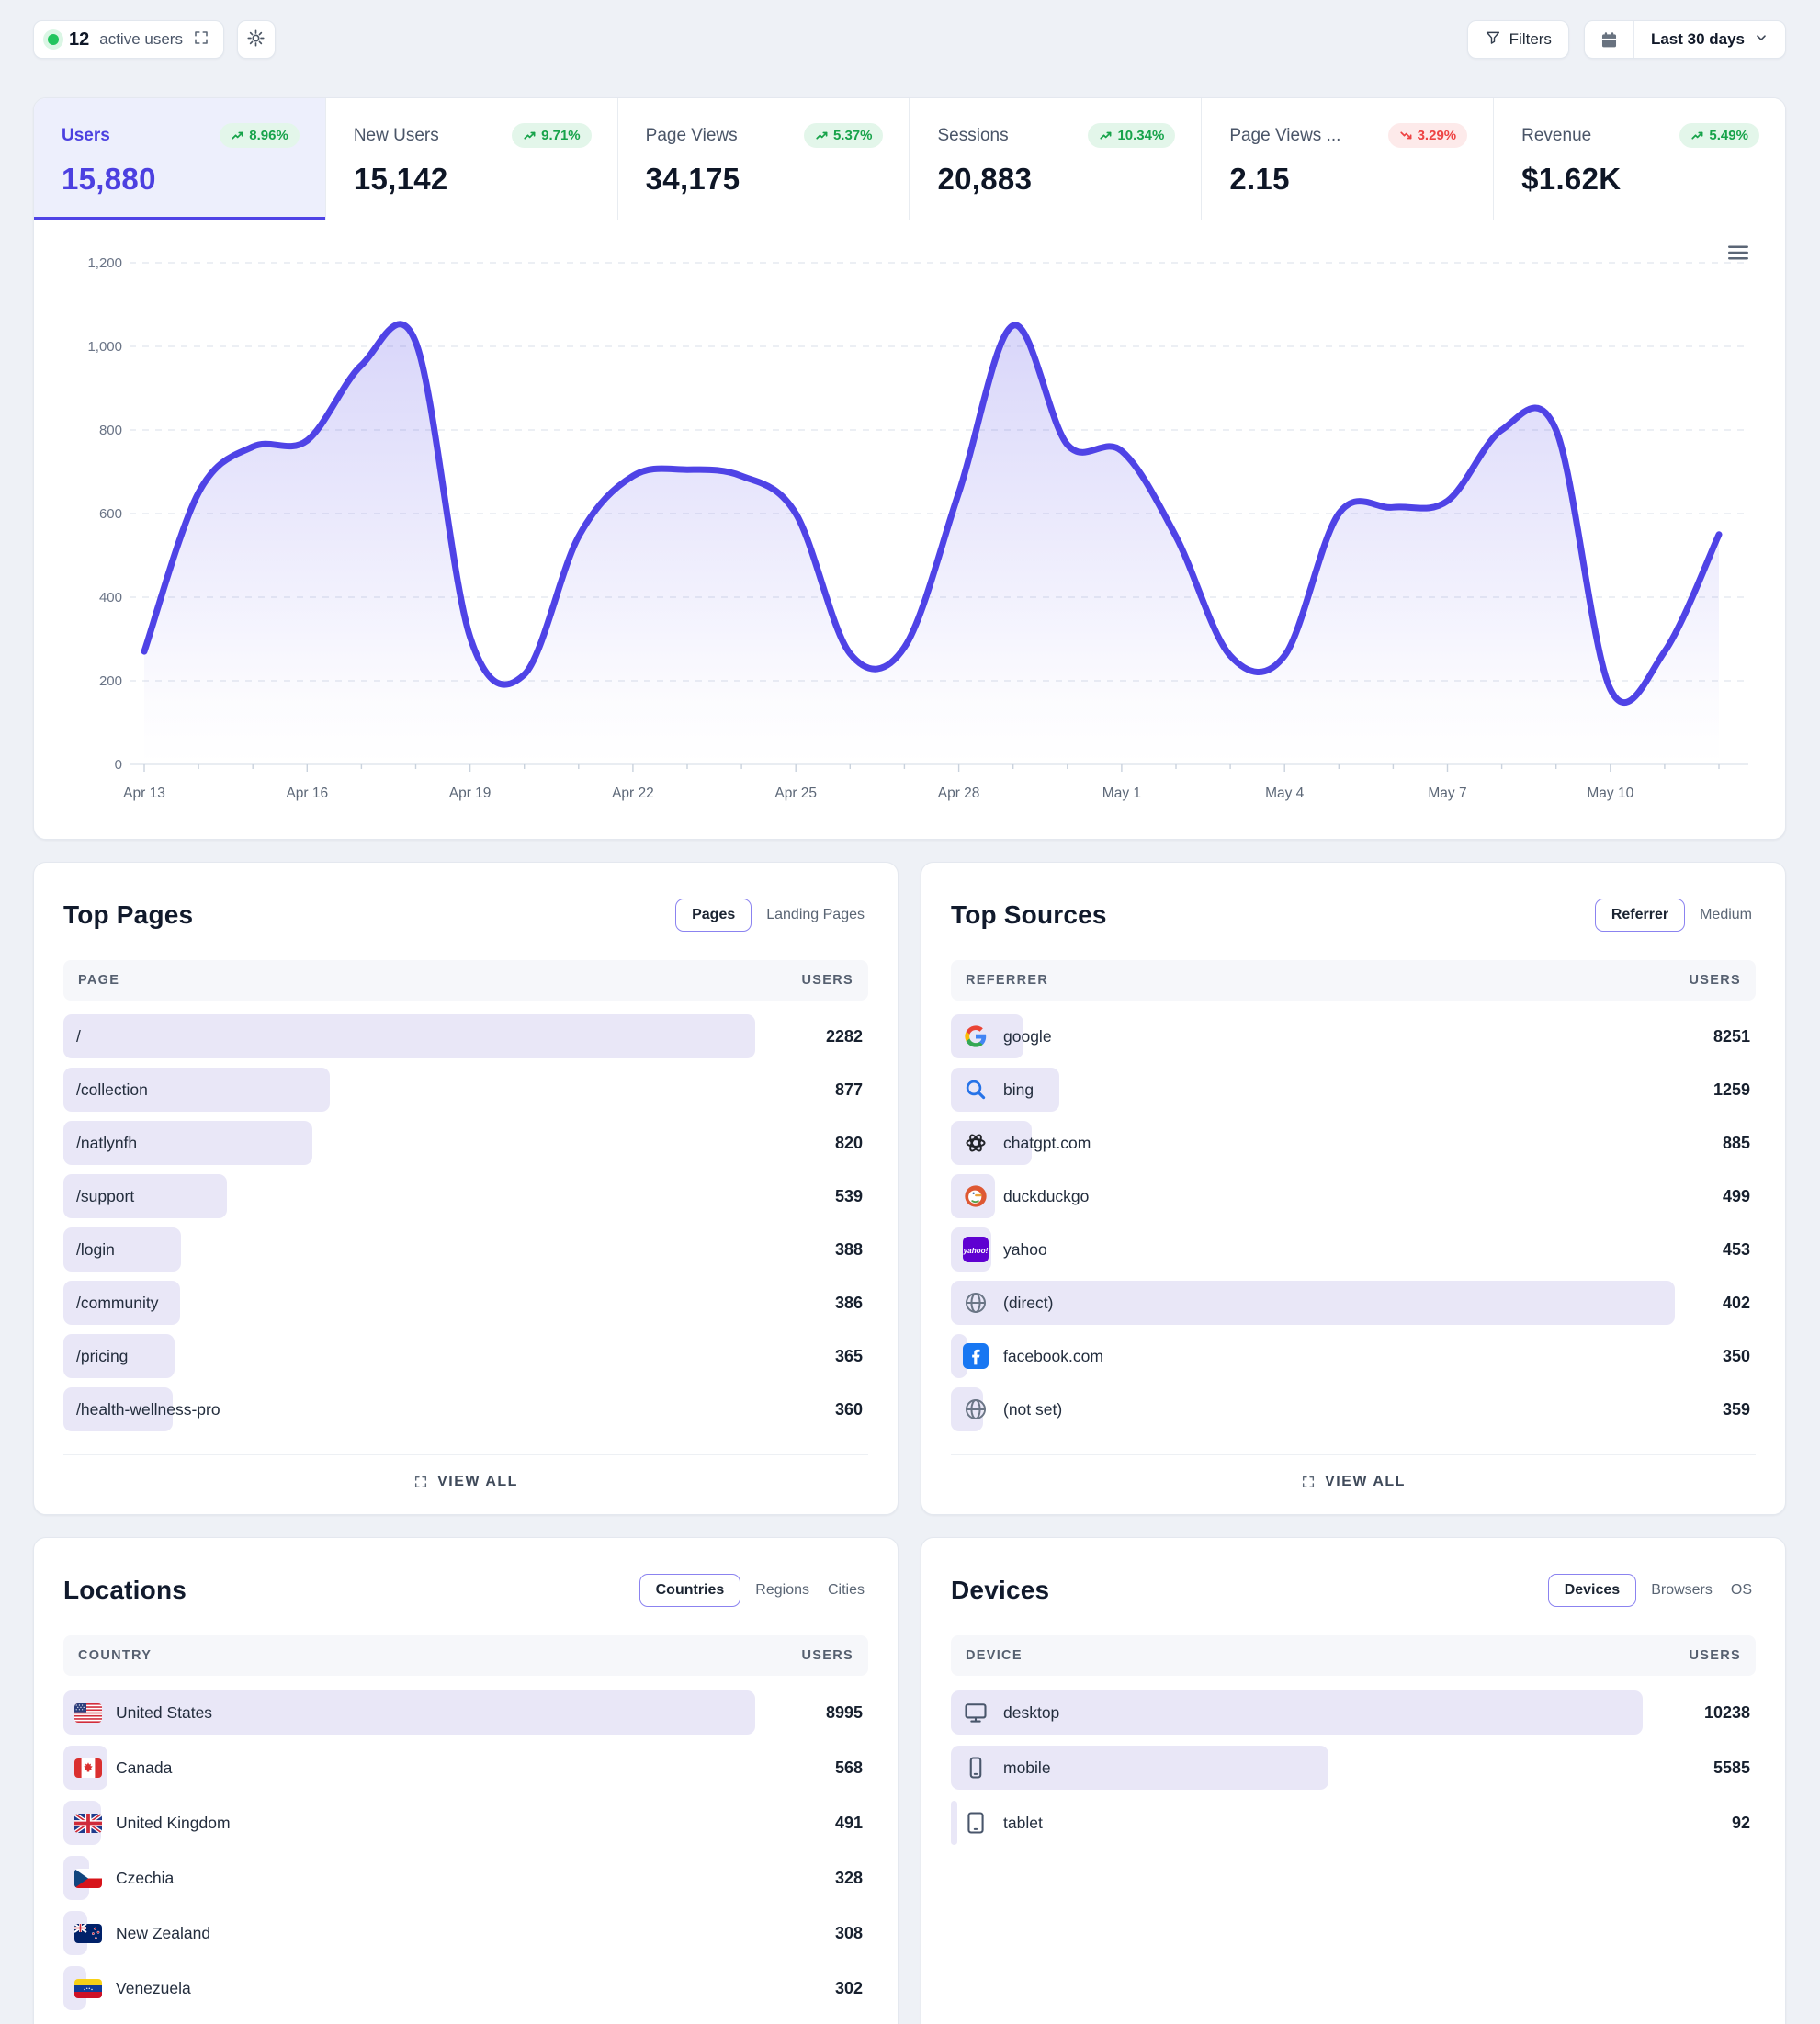 The height and width of the screenshot is (2024, 1820). What do you see at coordinates (1353, 1768) in the screenshot?
I see `devices-row-mobile: mobile 5585` at bounding box center [1353, 1768].